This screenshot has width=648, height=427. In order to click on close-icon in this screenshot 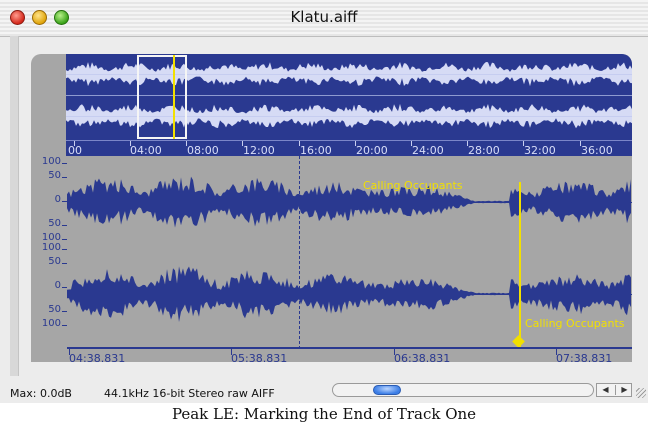, I will do `click(17, 17)`.